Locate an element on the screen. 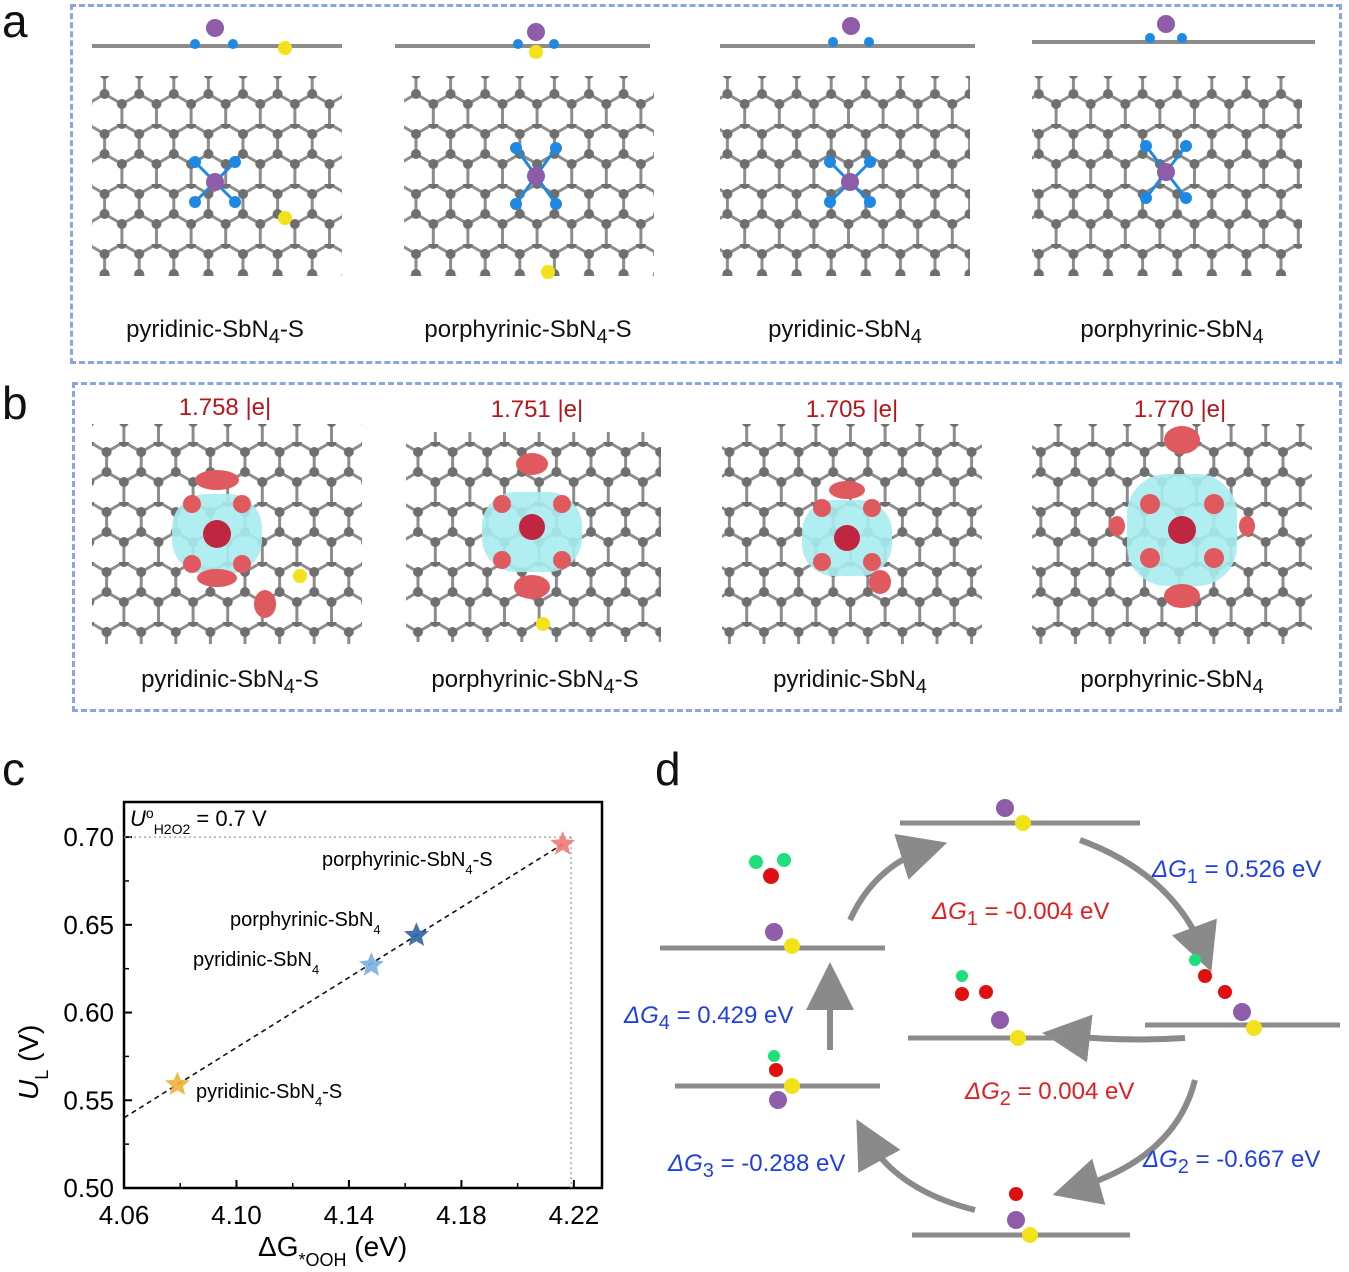  structure-label-b4: porphyrinic-SbN4 is located at coordinates (1172, 682).